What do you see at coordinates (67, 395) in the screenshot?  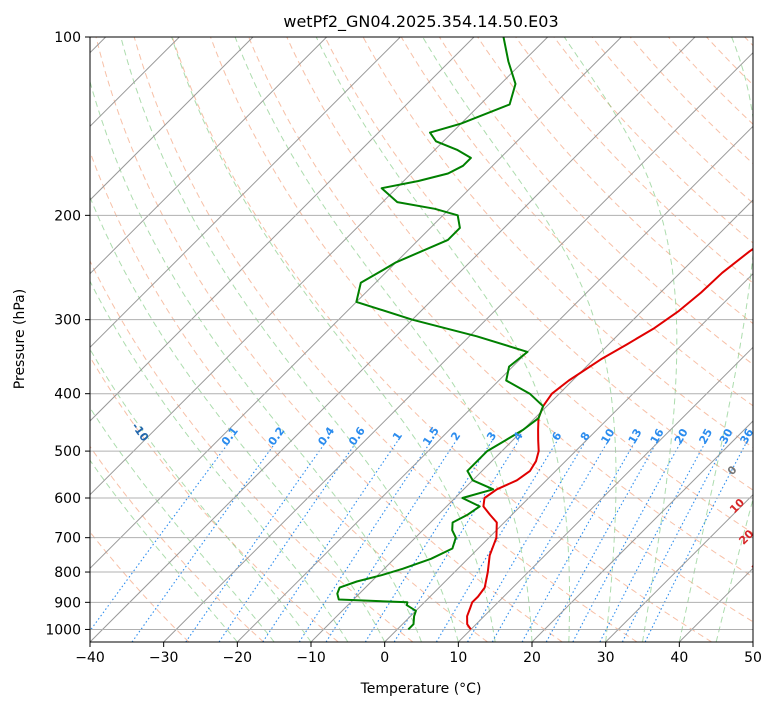 I see `y-tick-label: 400` at bounding box center [67, 395].